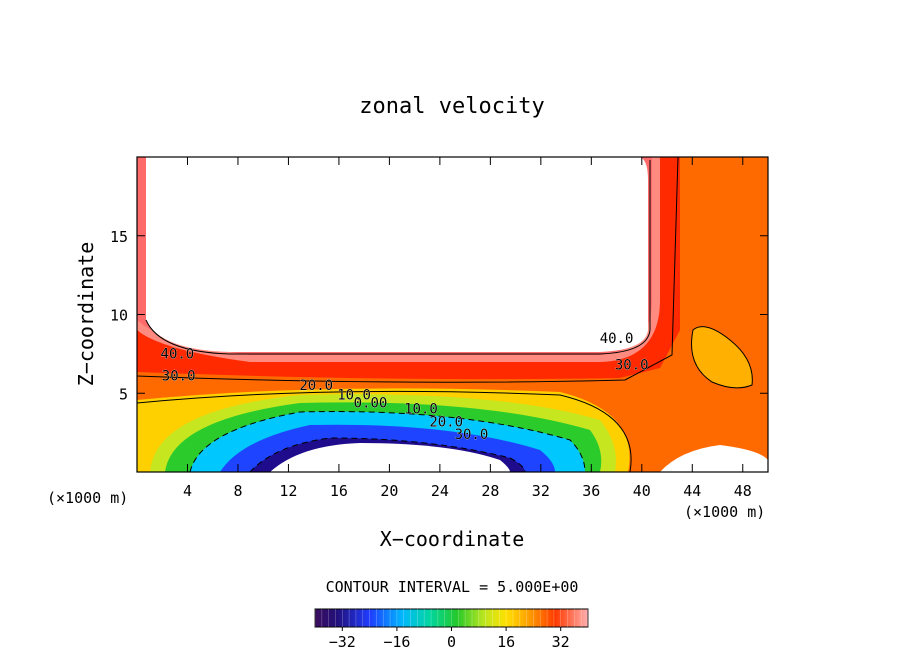 The width and height of the screenshot is (904, 654). Describe the element at coordinates (591, 491) in the screenshot. I see `x-tick-label: 36` at that location.